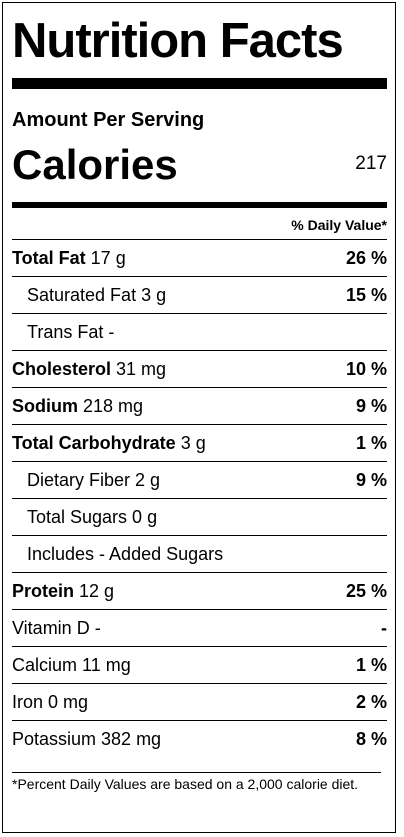 The height and width of the screenshot is (837, 404). What do you see at coordinates (371, 701) in the screenshot?
I see `vitamin-dv: 2 %` at bounding box center [371, 701].